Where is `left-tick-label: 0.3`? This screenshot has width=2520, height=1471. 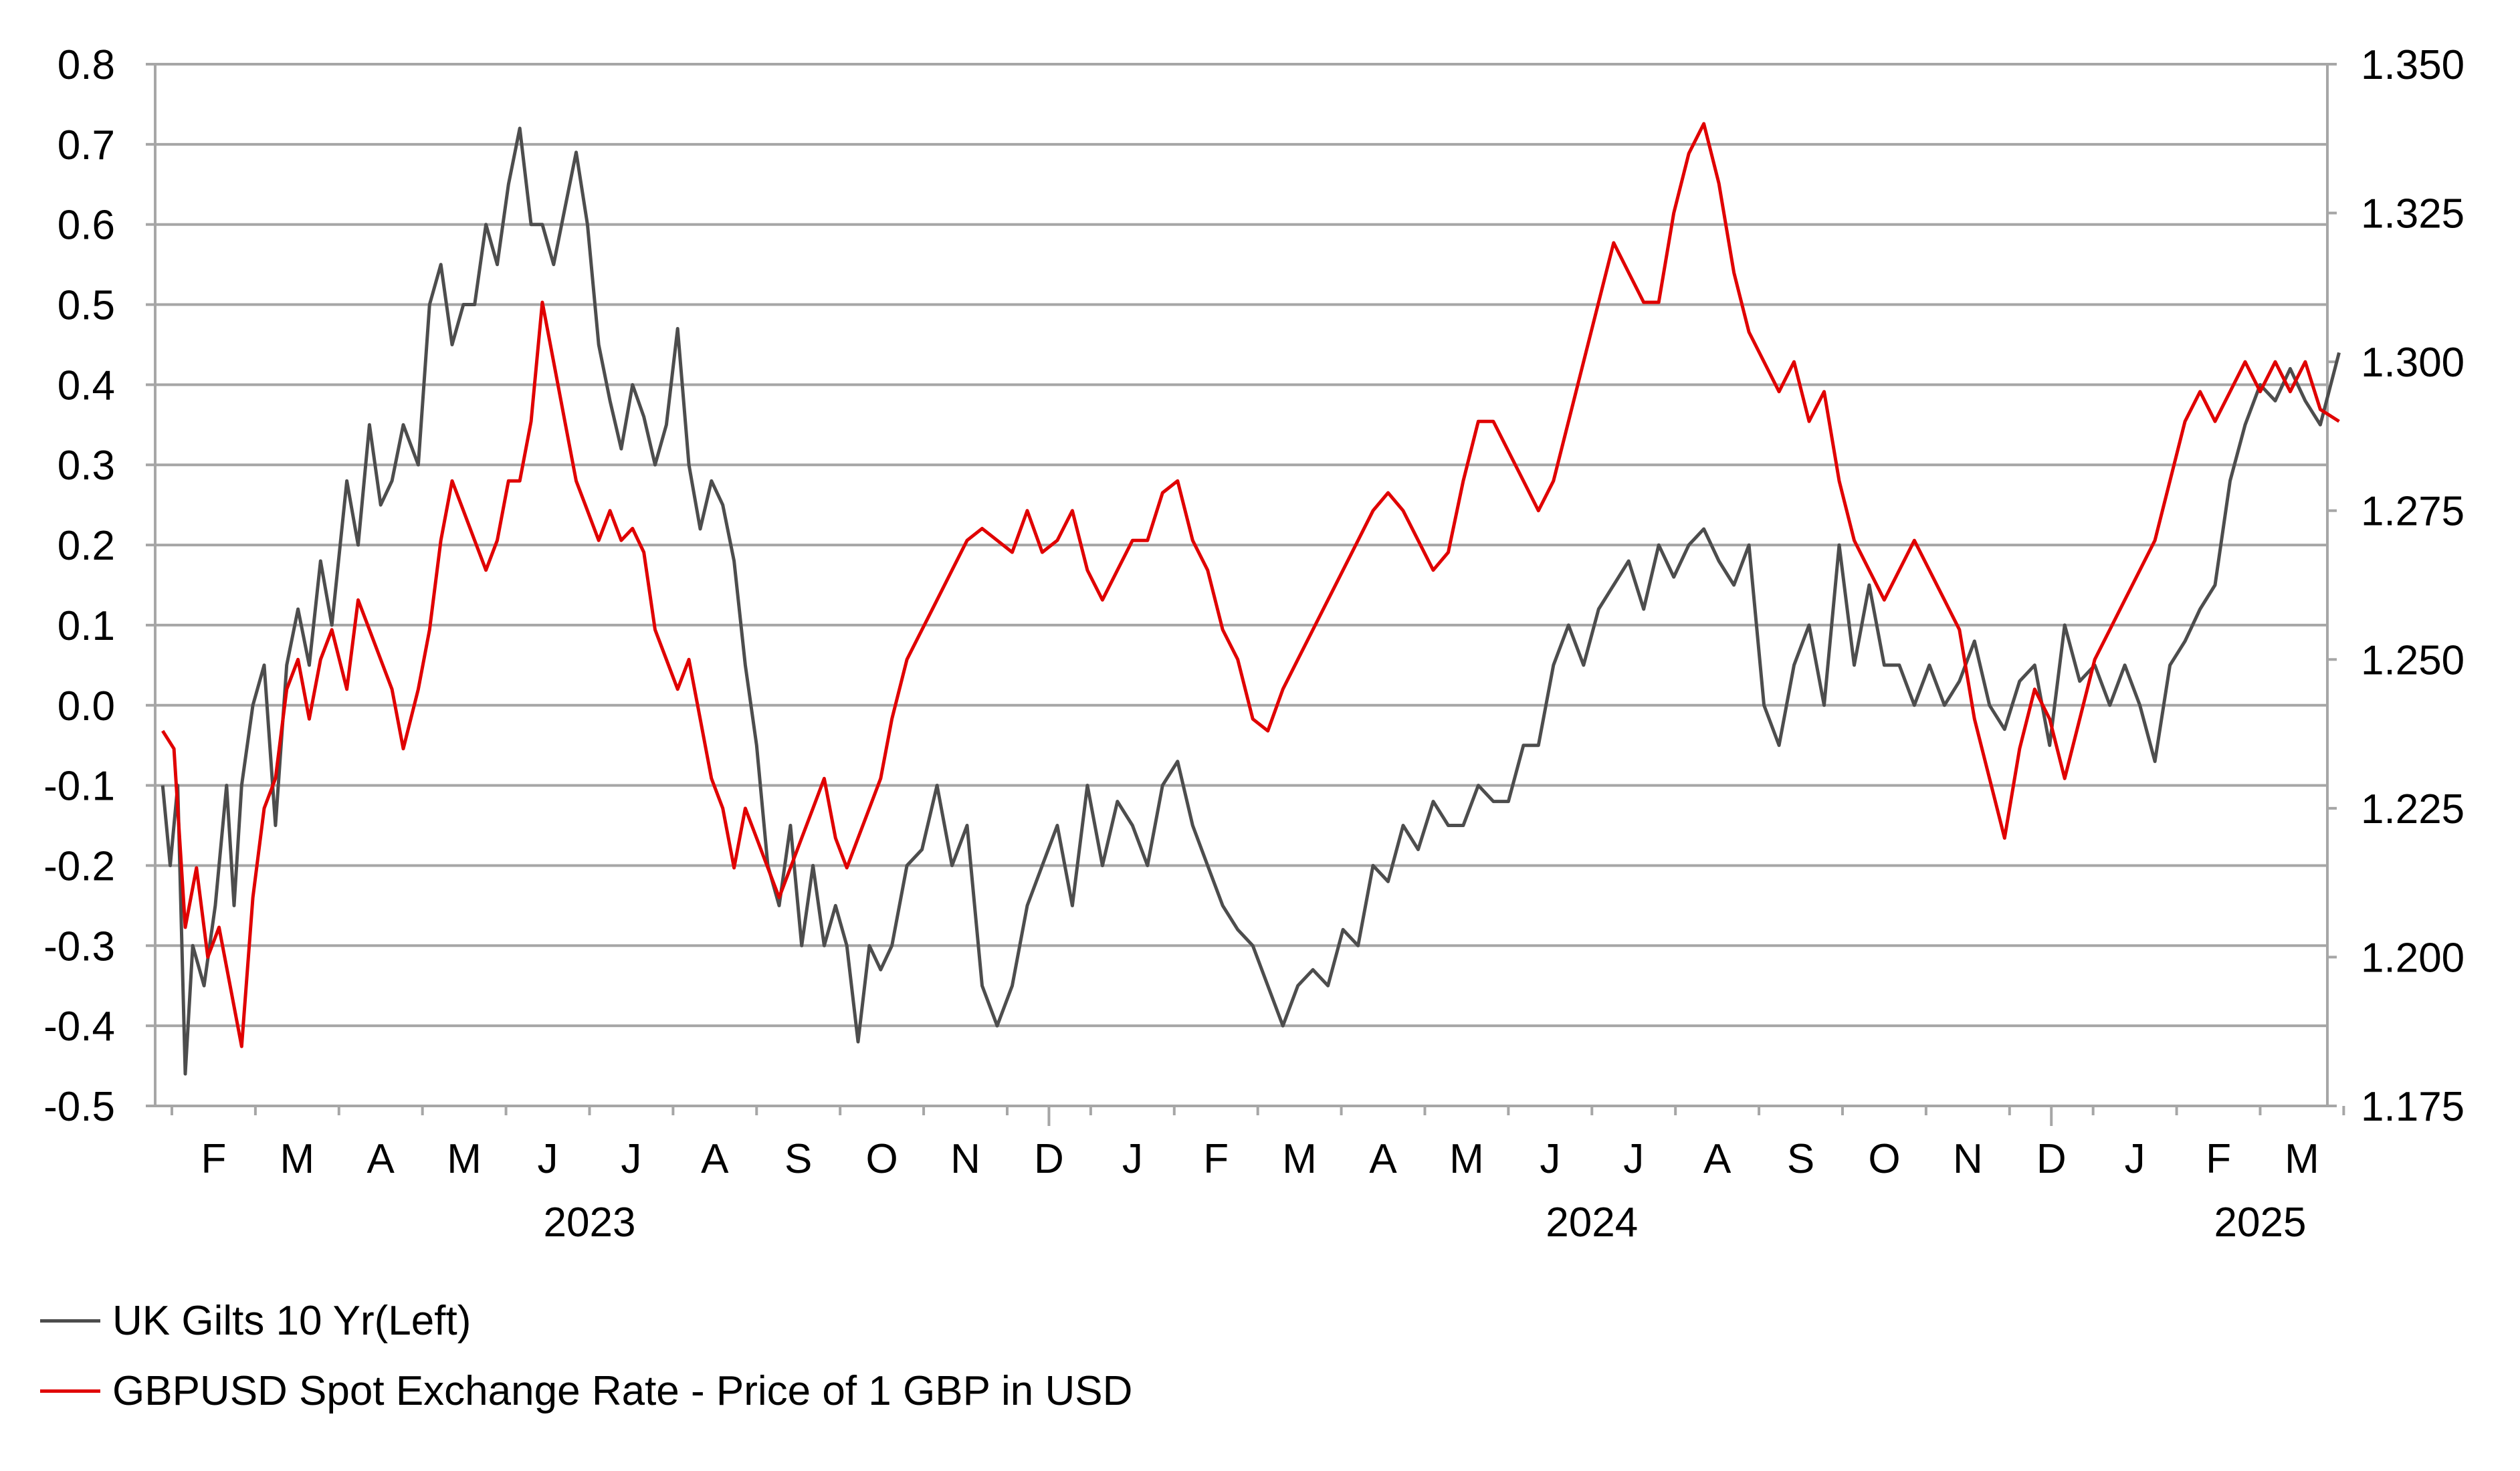 left-tick-label: 0.3 is located at coordinates (86, 466).